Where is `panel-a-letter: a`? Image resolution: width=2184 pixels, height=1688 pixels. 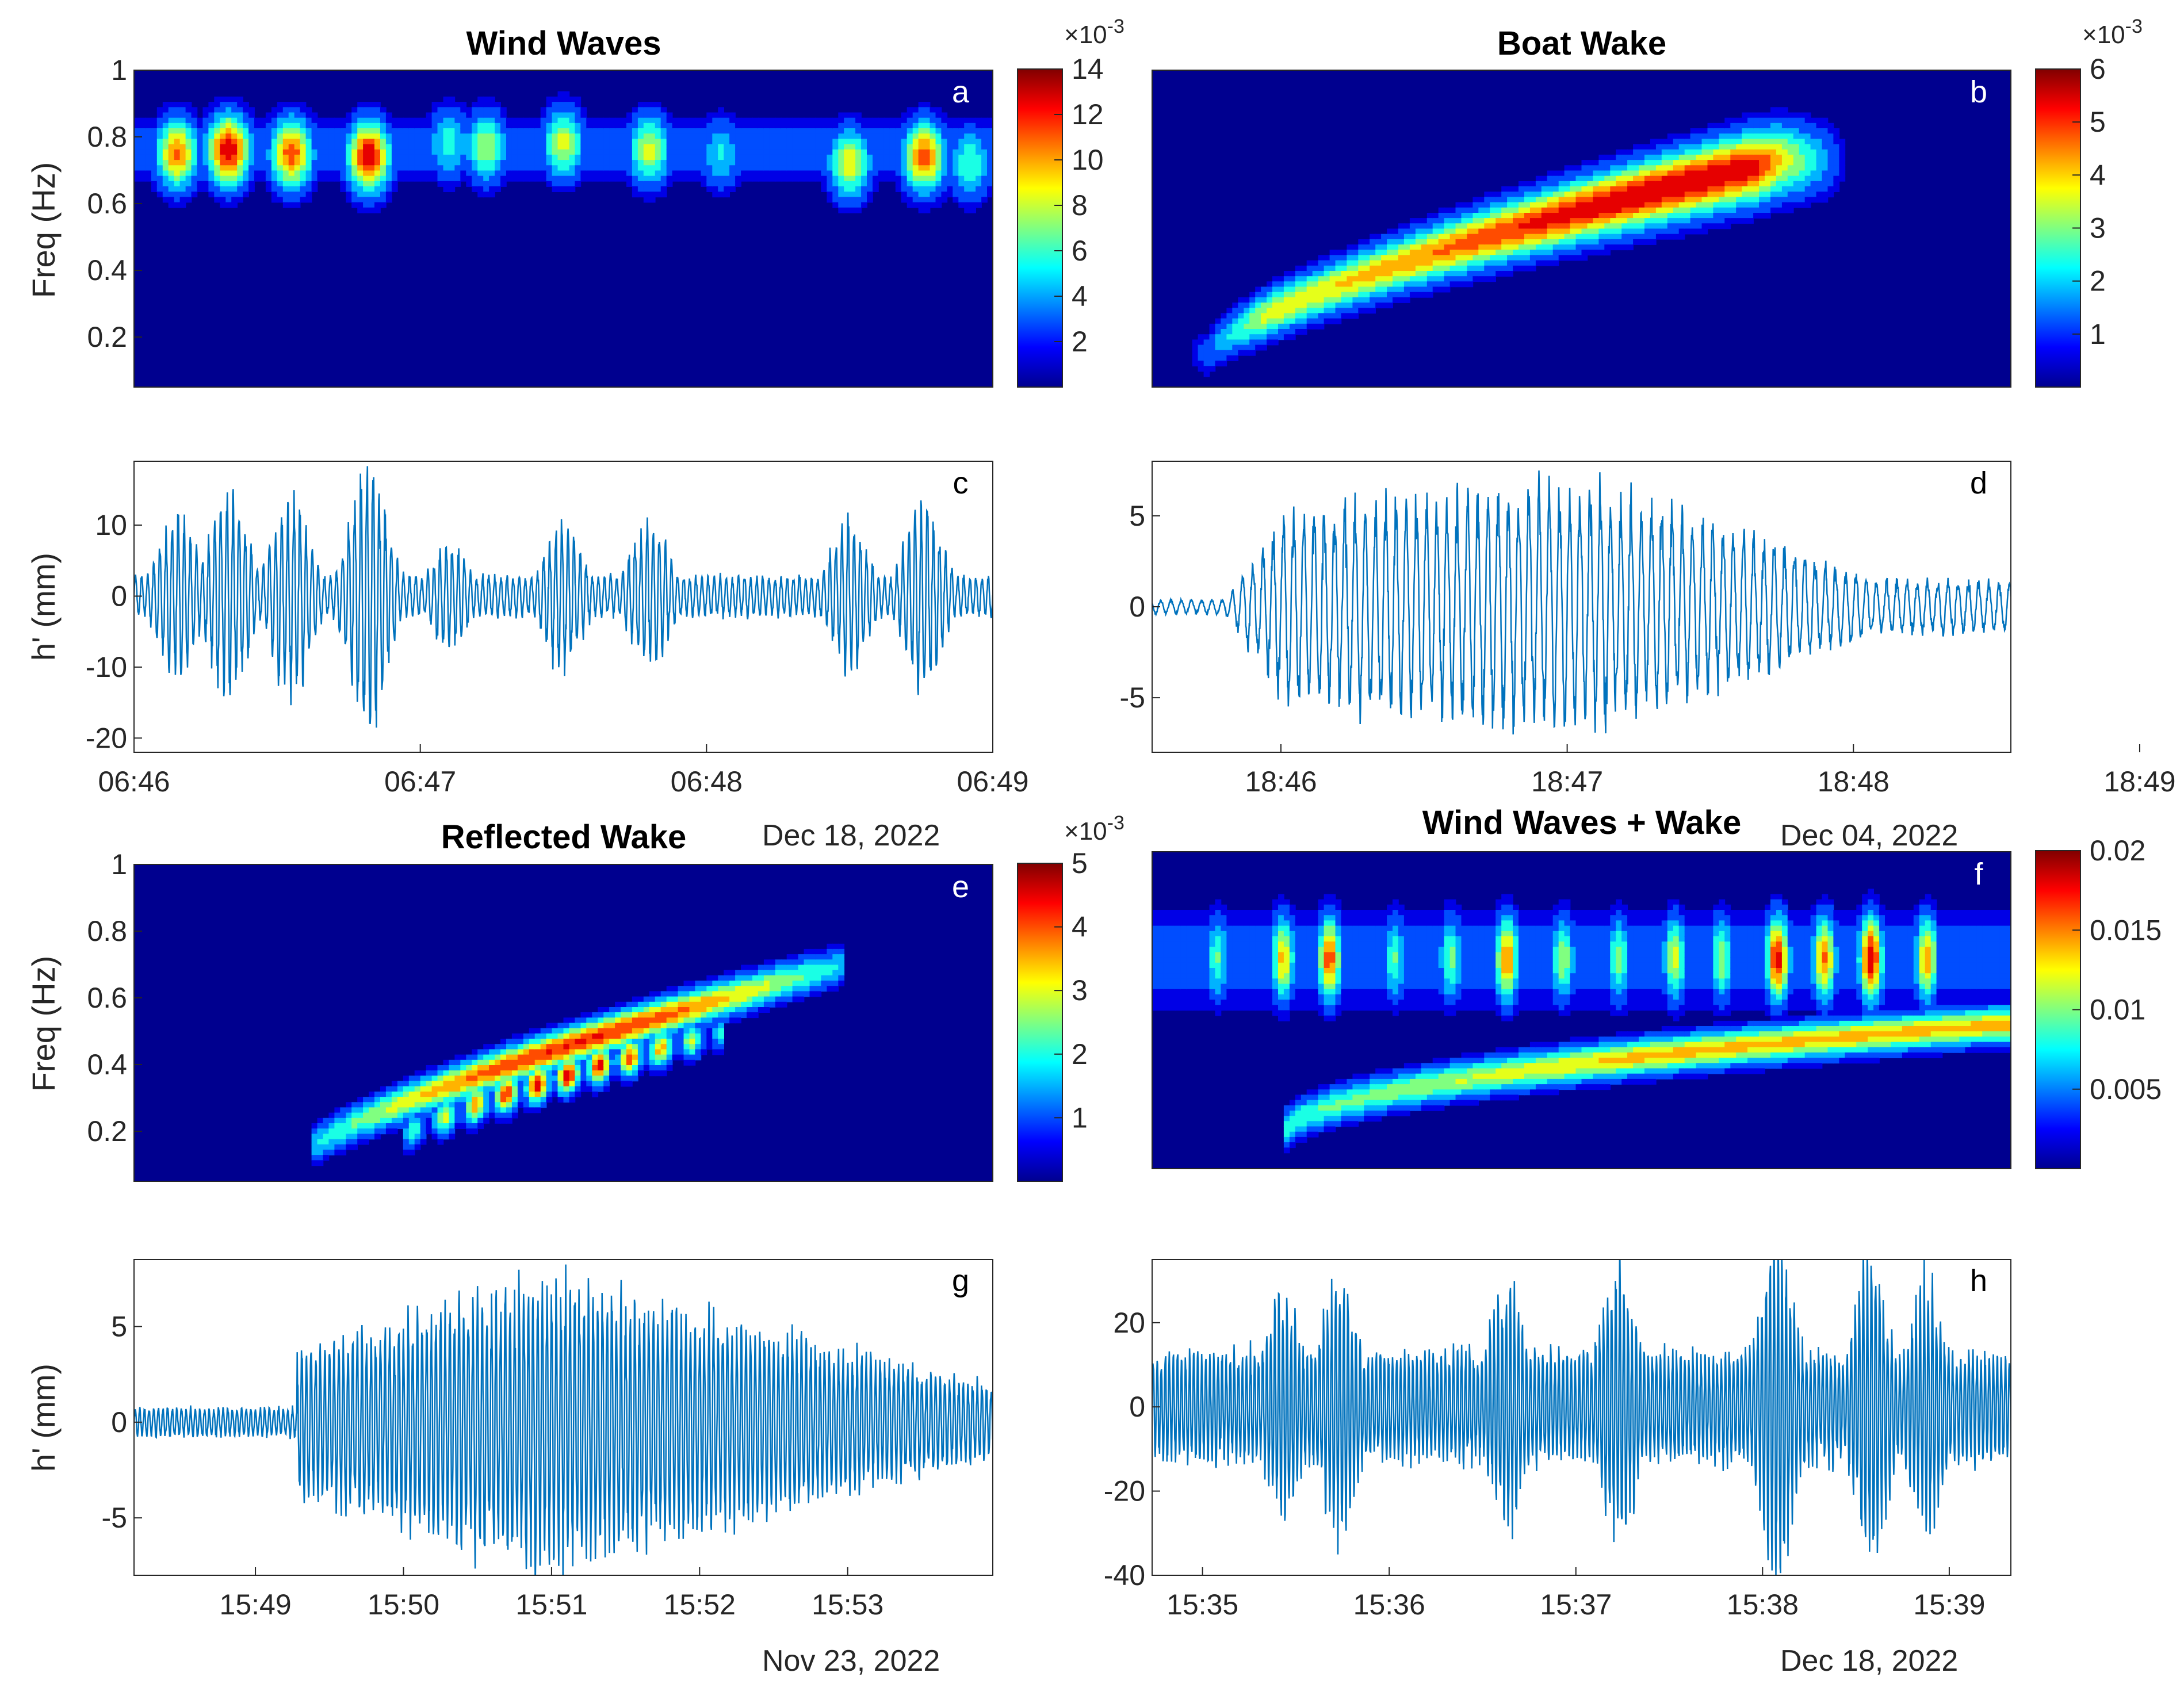 panel-a-letter: a is located at coordinates (961, 92).